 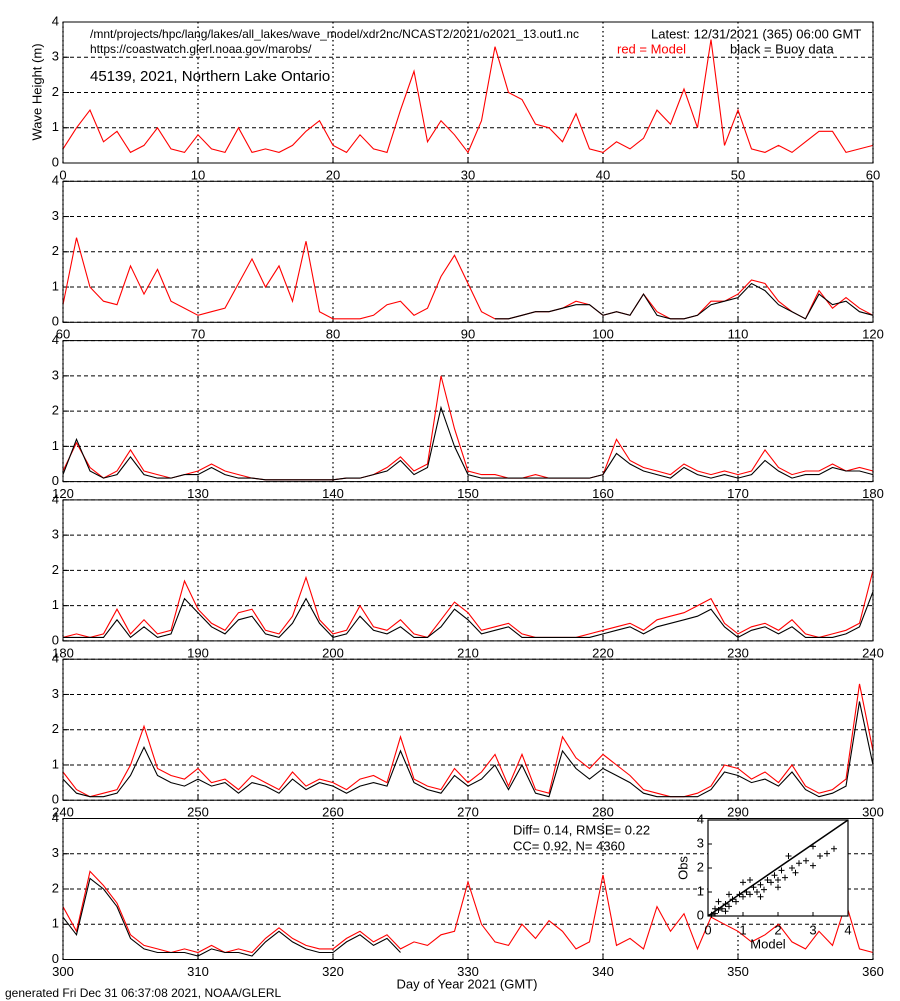 I want to click on x-tick-label: 140, so click(x=333, y=493).